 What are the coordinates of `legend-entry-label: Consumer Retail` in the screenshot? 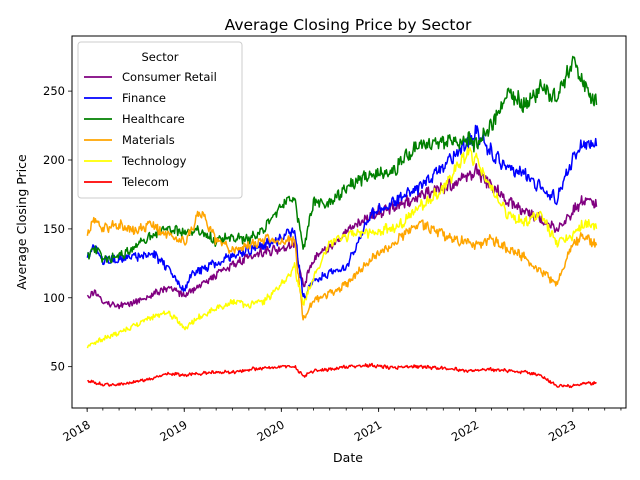 It's located at (169, 77).